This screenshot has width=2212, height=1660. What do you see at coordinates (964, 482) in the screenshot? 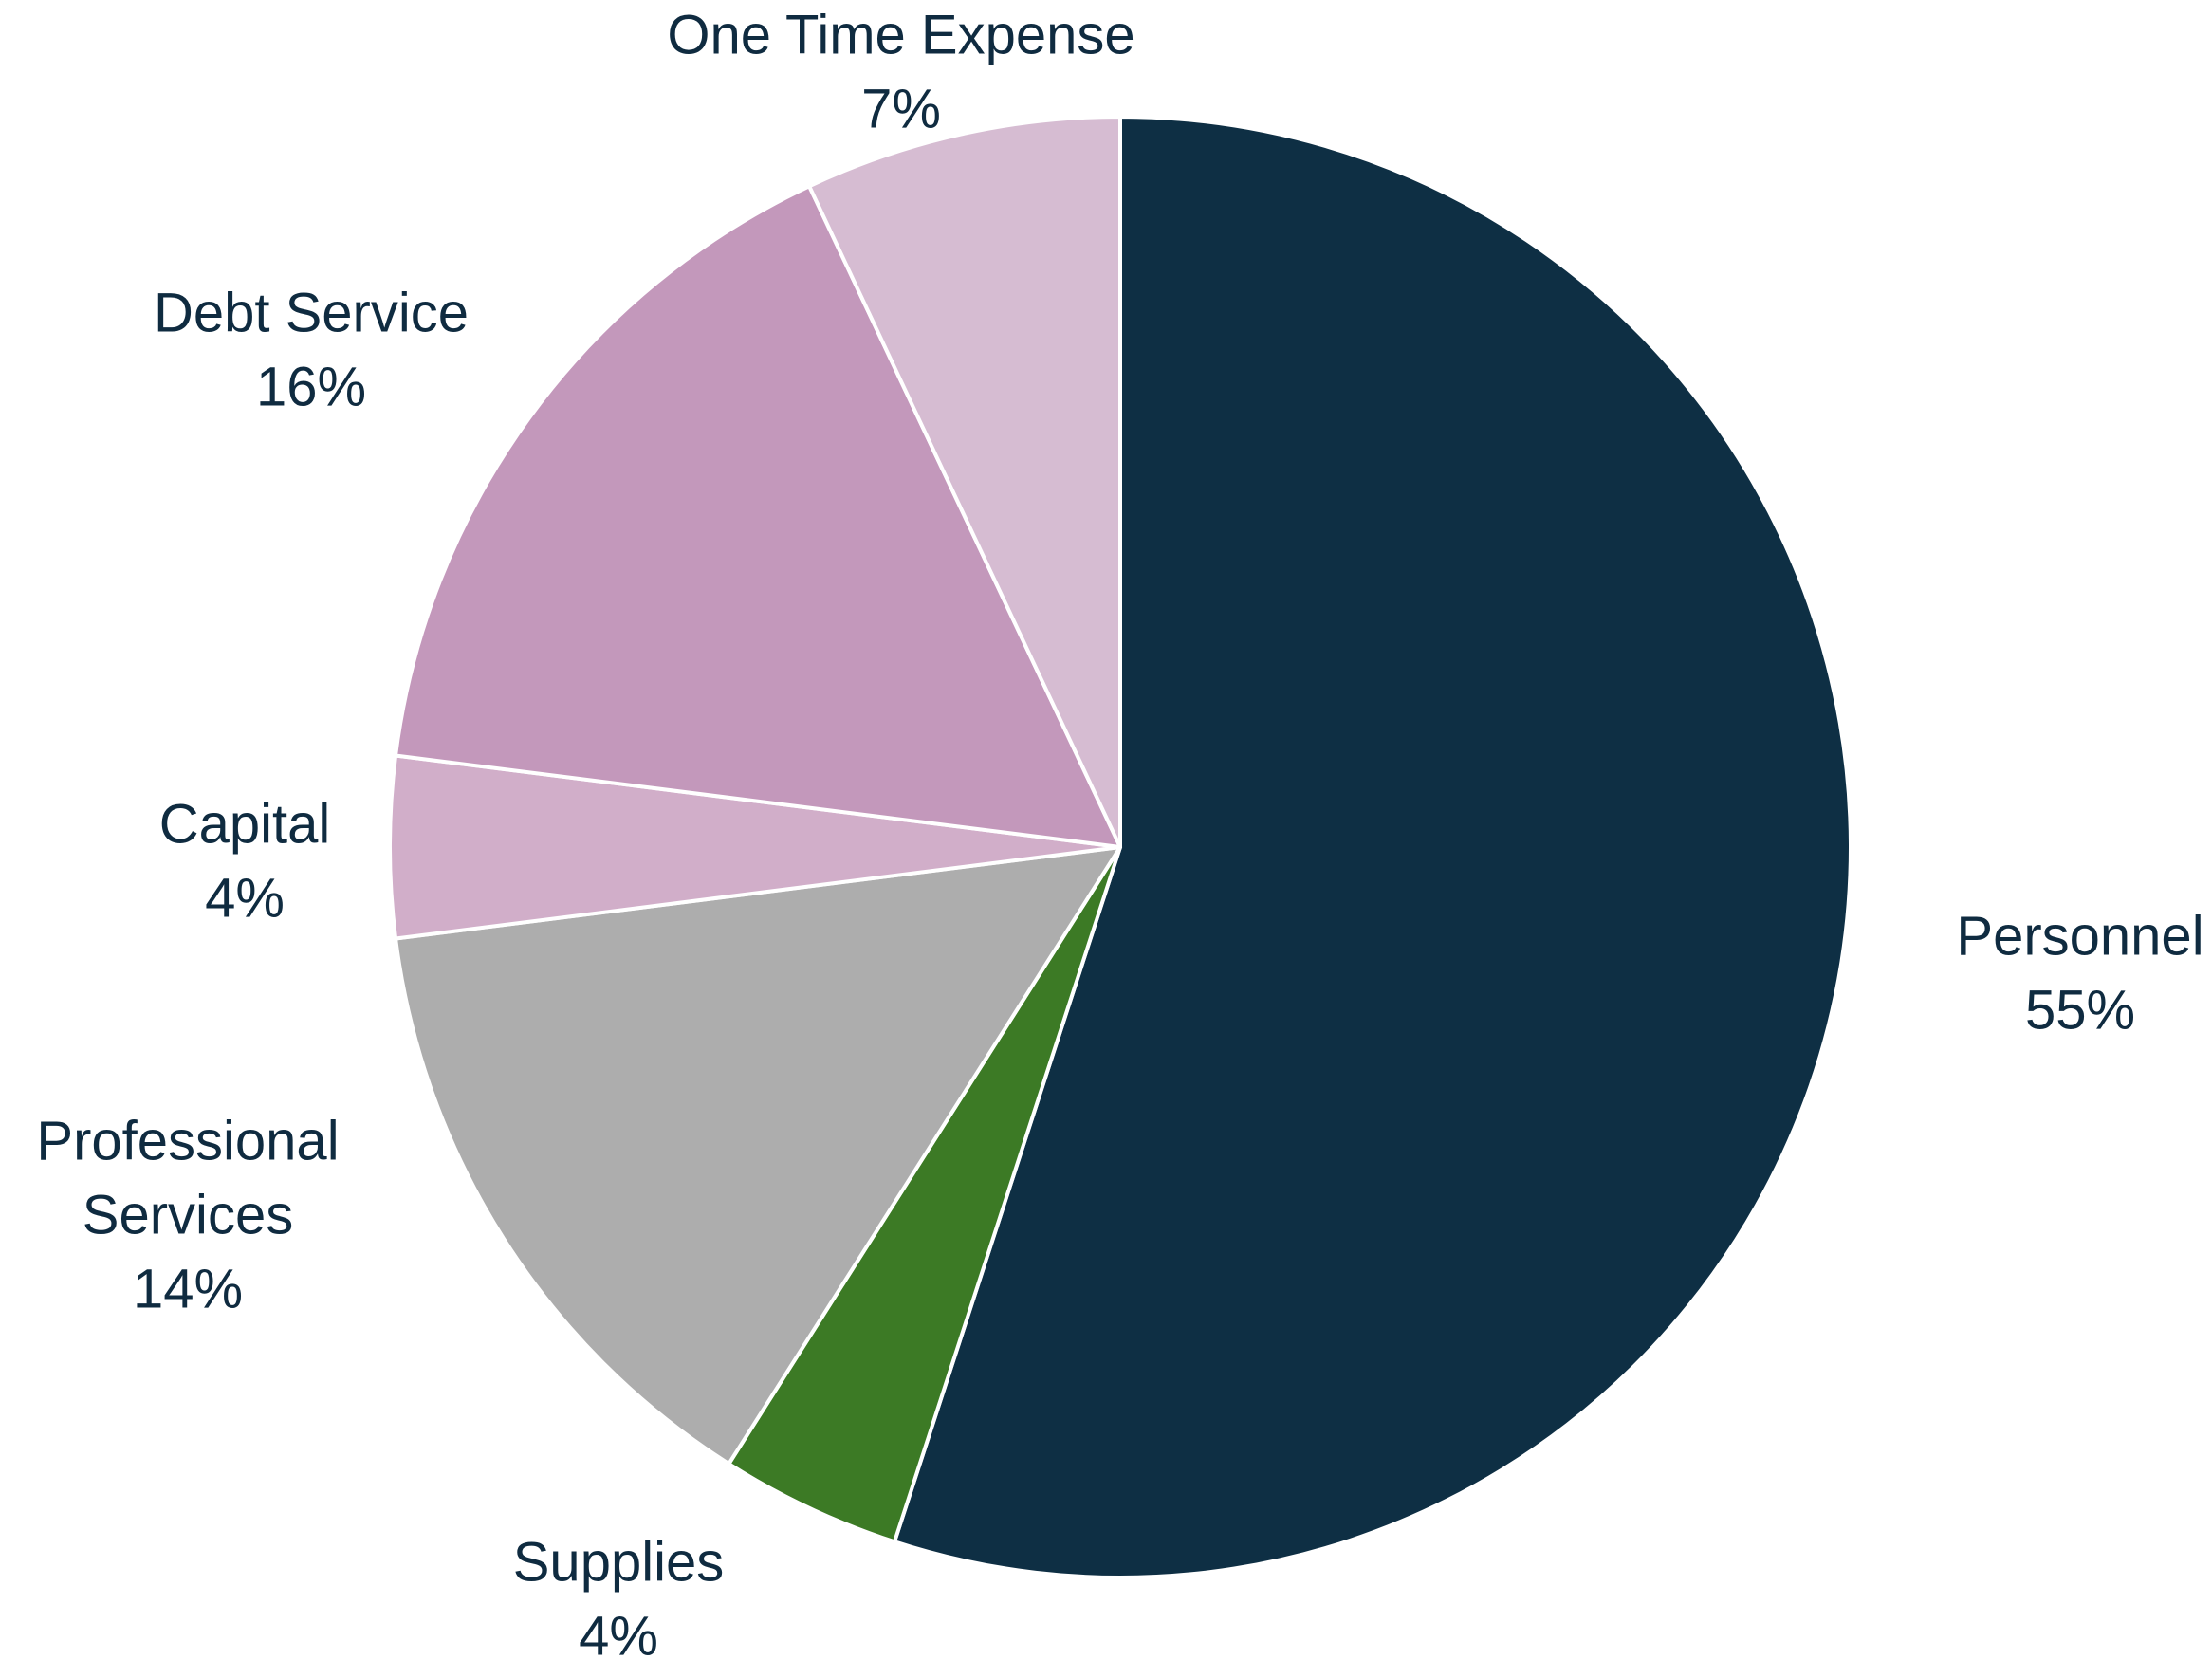
I see `pie-slice-one-time-expense` at bounding box center [964, 482].